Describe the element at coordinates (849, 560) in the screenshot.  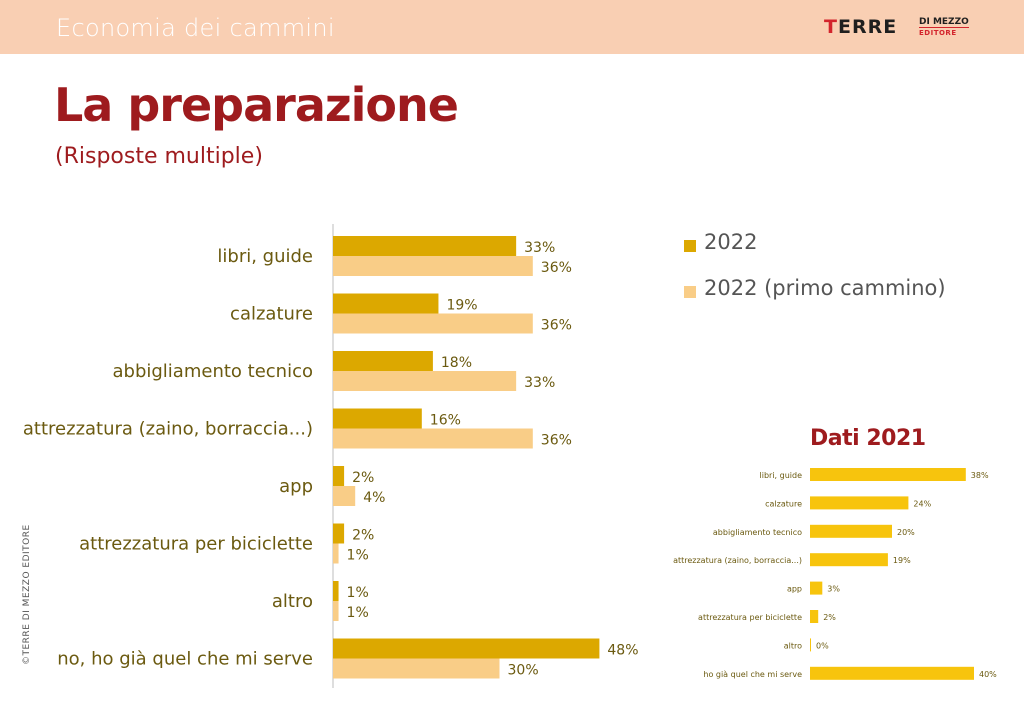
I see `inset-bar-attrezzatura-zaino-borraccia` at that location.